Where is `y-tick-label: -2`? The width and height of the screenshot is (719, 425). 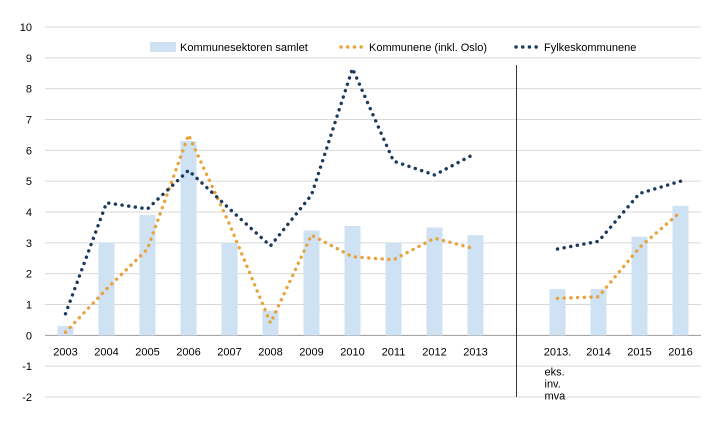
y-tick-label: -2 is located at coordinates (27, 398).